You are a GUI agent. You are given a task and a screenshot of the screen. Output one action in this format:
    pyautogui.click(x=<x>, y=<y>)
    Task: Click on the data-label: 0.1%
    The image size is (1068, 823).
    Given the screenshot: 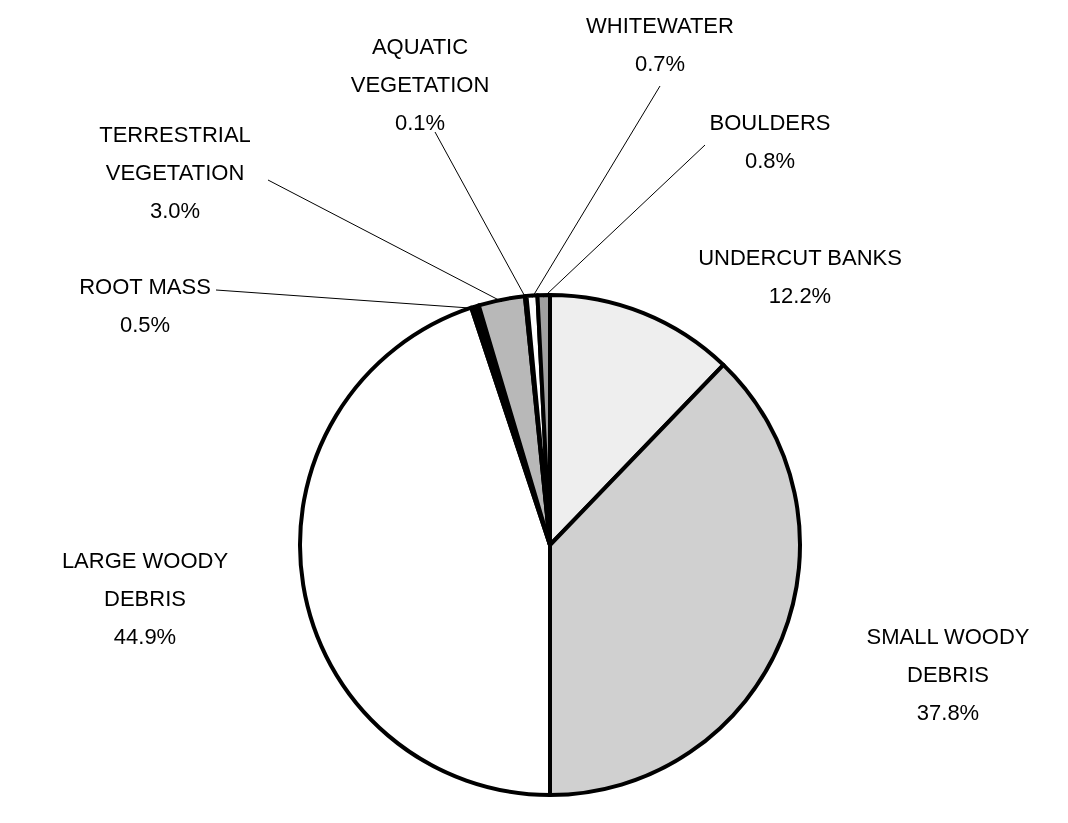 What is the action you would take?
    pyautogui.click(x=420, y=122)
    